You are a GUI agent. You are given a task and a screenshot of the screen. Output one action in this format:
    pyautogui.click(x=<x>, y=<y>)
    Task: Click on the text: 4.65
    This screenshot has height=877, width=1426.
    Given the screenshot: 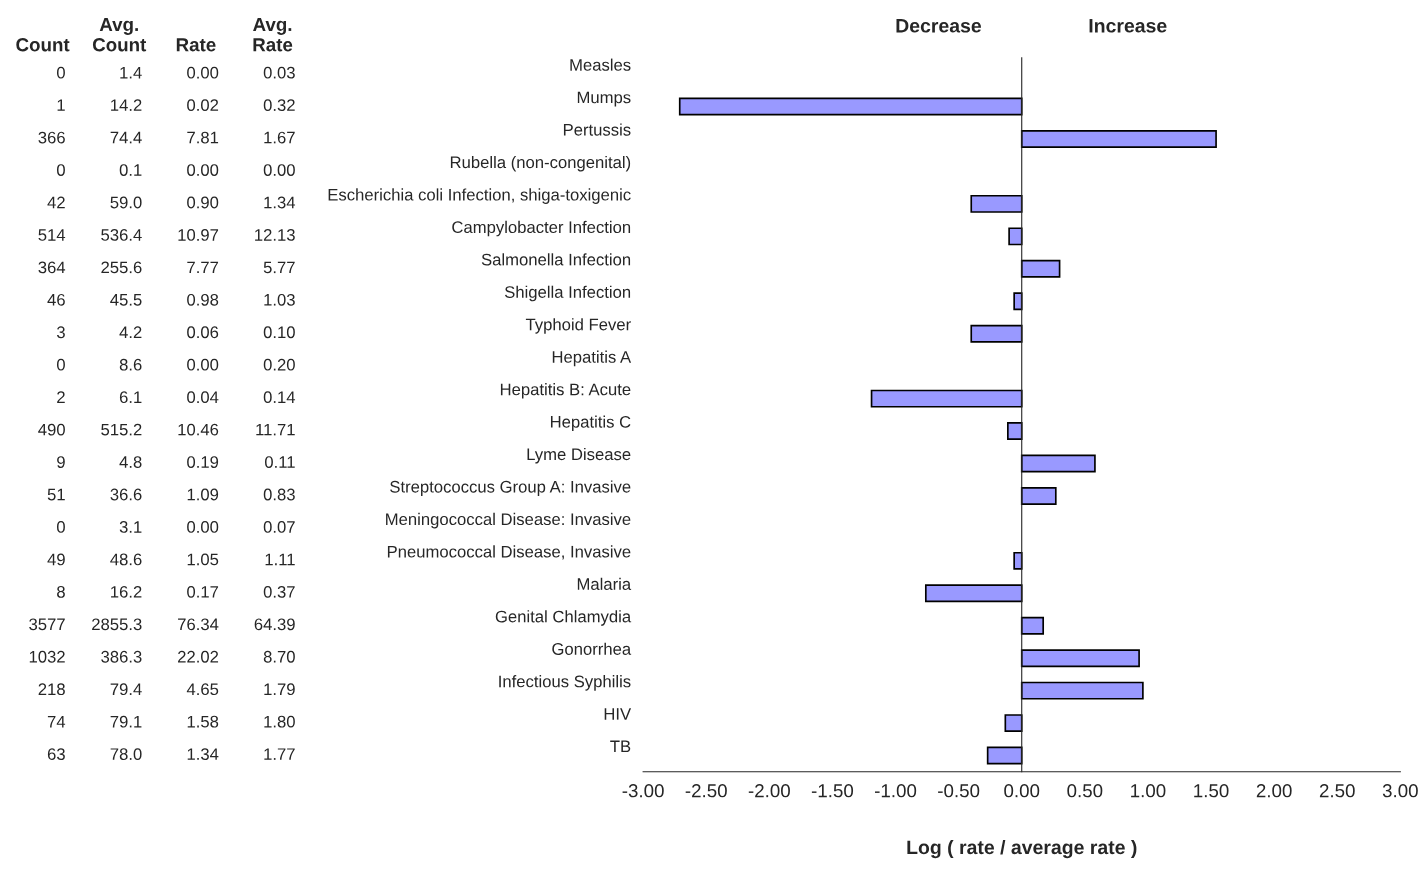 What is the action you would take?
    pyautogui.click(x=202, y=689)
    